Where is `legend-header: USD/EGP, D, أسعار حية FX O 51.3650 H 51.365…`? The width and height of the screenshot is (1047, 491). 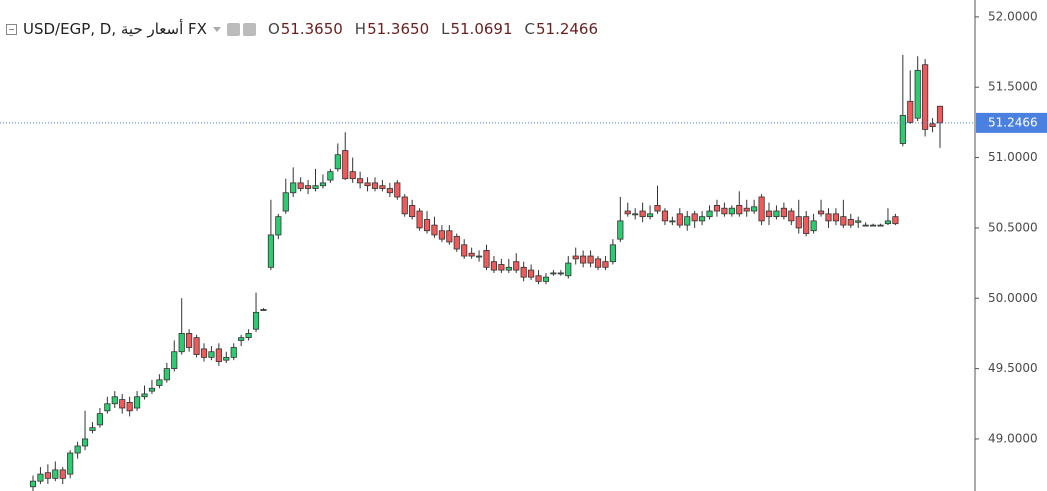 legend-header: USD/EGP, D, أسعار حية FX O 51.3650 H 51.365… is located at coordinates (302, 29).